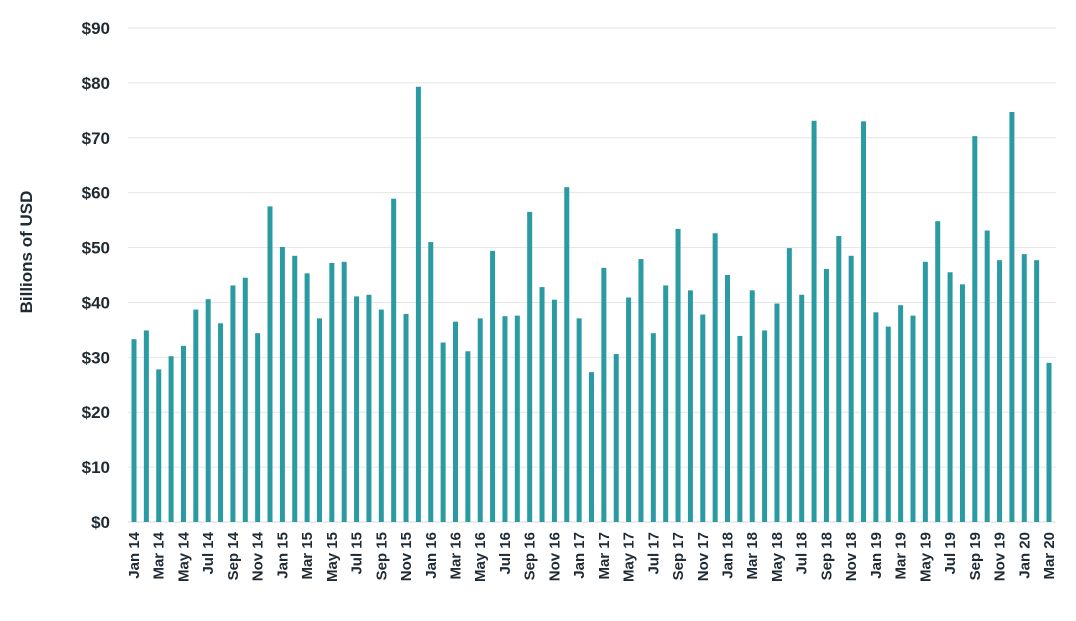 The width and height of the screenshot is (1076, 621). Describe the element at coordinates (431, 555) in the screenshot. I see `x-tick-label: Jan 16` at that location.